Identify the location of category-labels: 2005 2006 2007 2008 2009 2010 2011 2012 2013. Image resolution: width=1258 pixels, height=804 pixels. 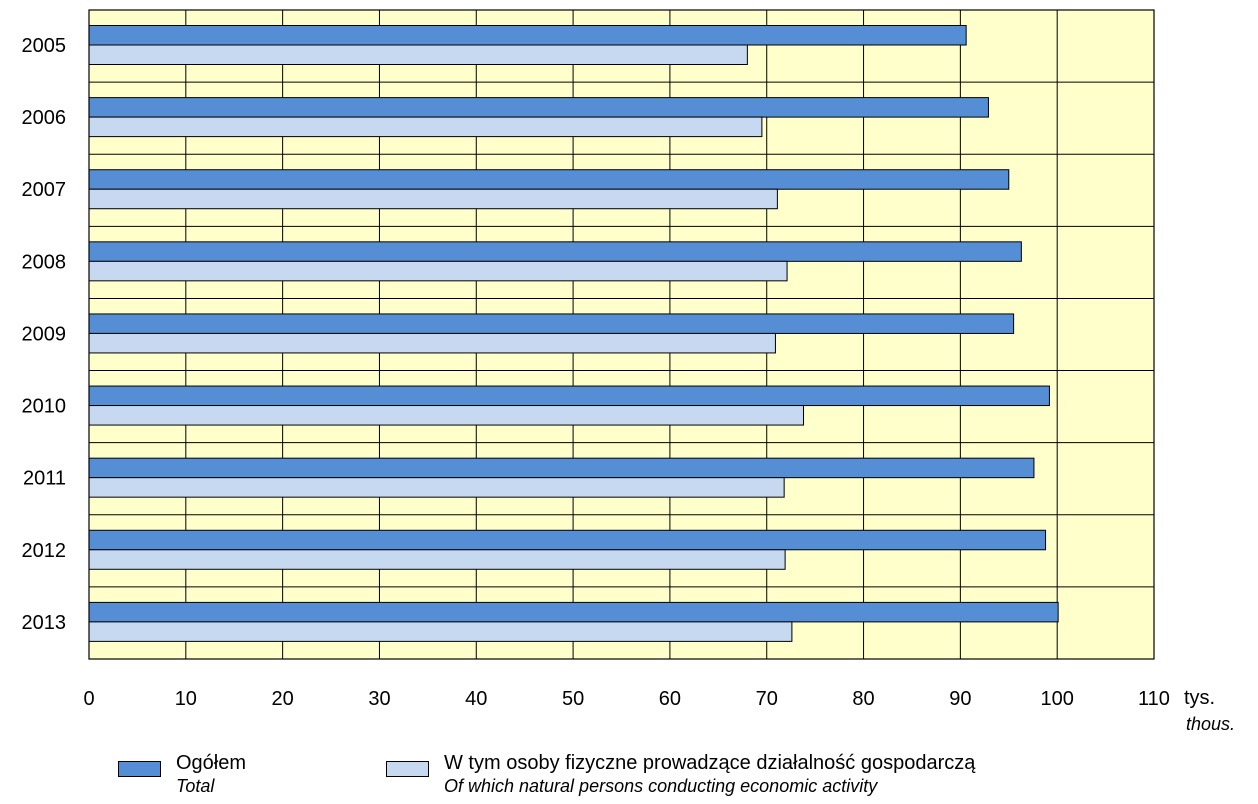
(44, 334).